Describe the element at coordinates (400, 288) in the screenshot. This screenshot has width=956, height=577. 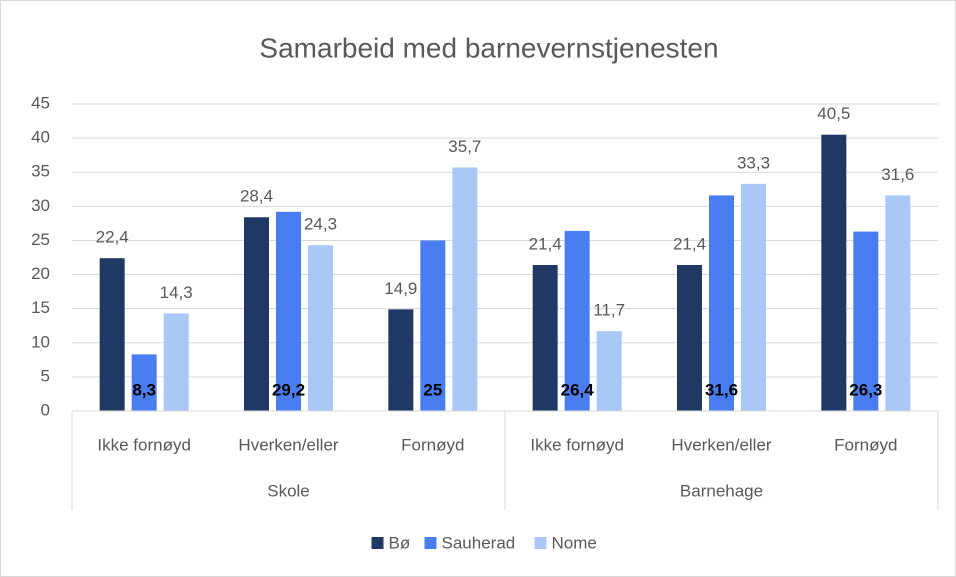
I see `data-label: 14,9` at that location.